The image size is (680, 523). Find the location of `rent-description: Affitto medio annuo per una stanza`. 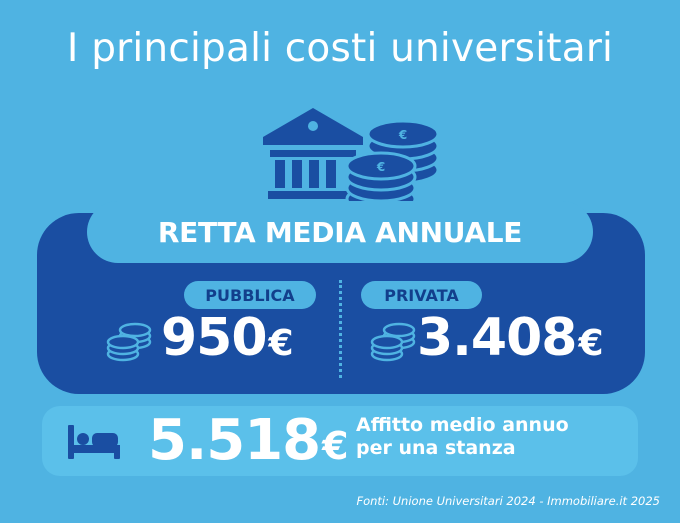

rent-description: Affitto medio annuo per una stanza is located at coordinates (491, 437).